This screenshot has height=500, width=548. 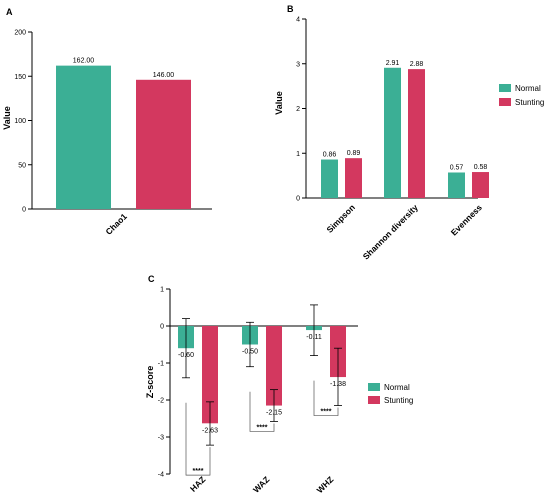 What do you see at coordinates (417, 64) in the screenshot?
I see `panel-b-data-label: 2.88` at bounding box center [417, 64].